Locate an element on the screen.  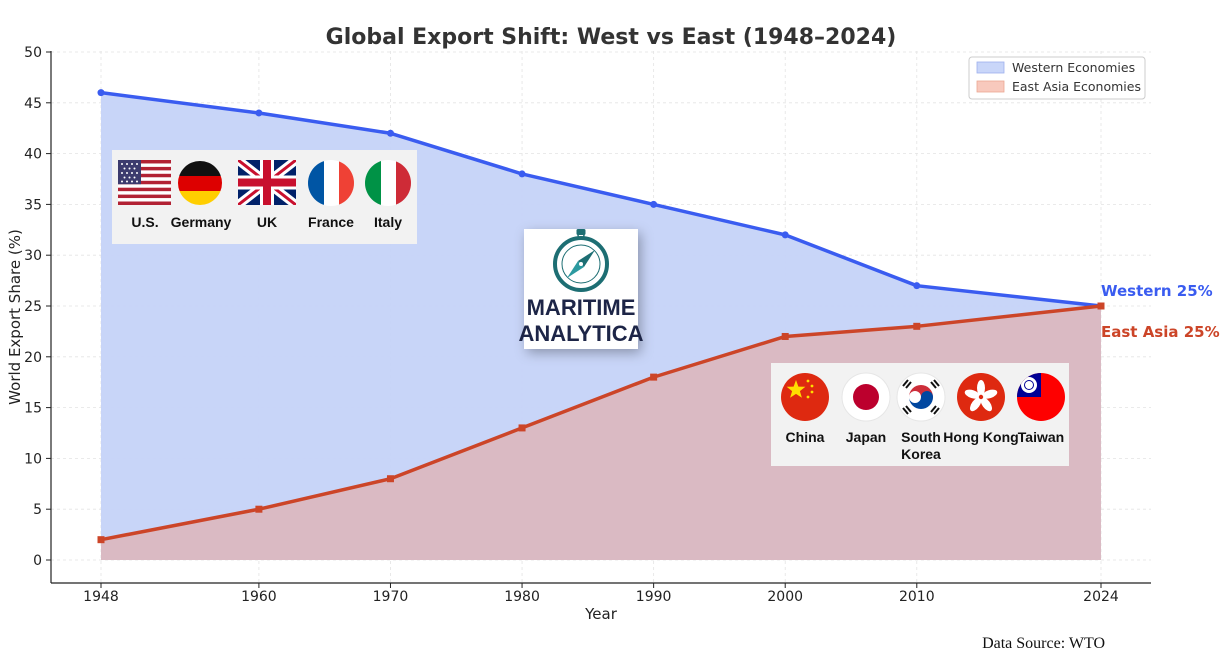
germany-flag-icon is located at coordinates (200, 183).